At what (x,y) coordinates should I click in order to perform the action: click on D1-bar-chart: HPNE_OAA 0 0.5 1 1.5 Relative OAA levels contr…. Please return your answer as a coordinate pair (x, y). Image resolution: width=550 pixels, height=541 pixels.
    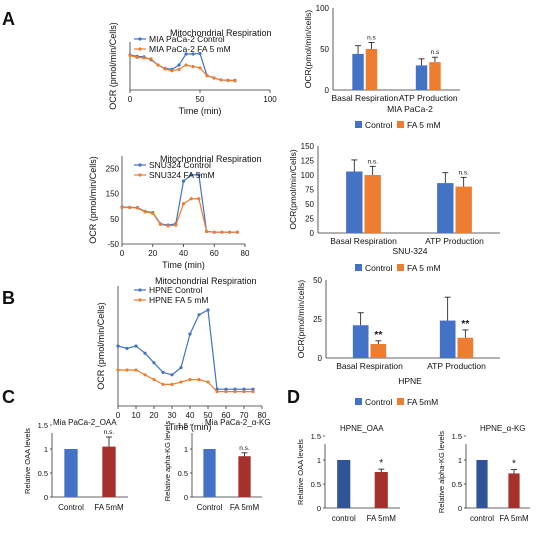
    Looking at the image, I should click on (348, 473).